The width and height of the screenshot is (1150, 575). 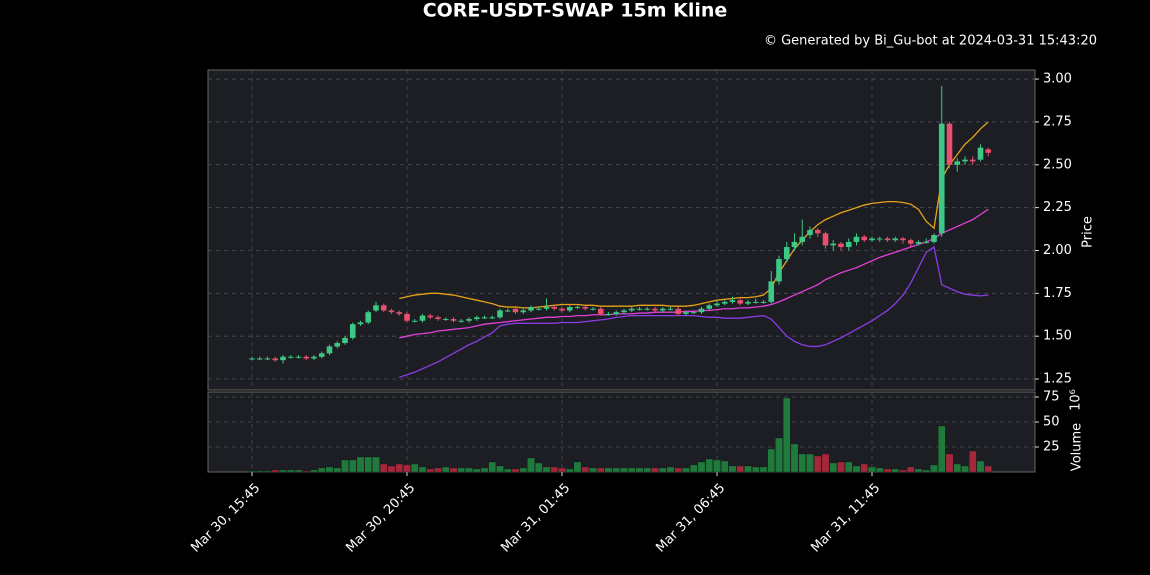 I want to click on volume-offset-label: 10⁶, so click(x=1076, y=400).